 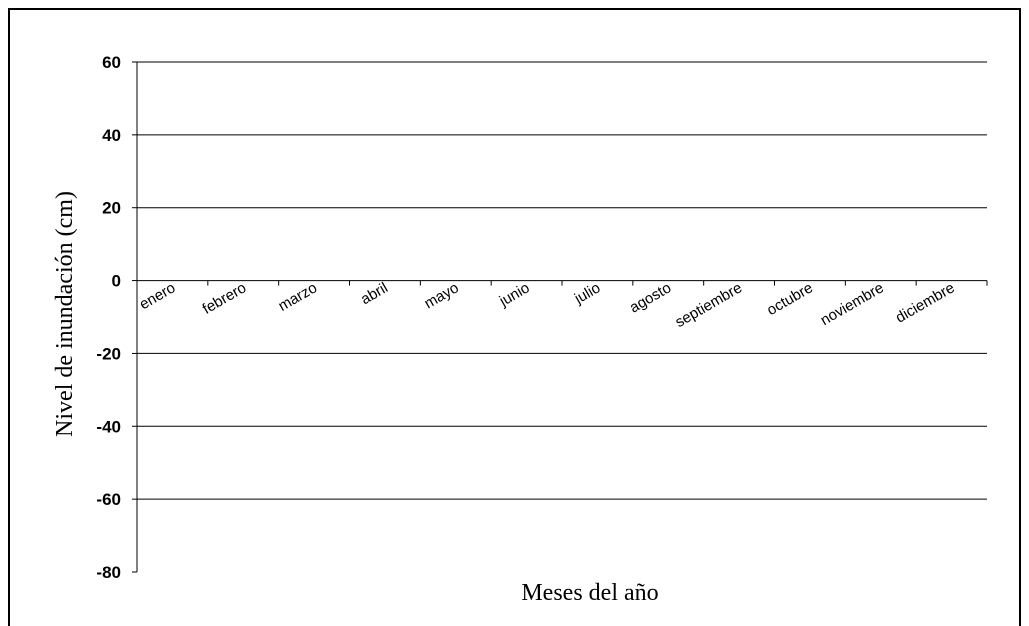 I want to click on x-category-label: julio, so click(x=587, y=293).